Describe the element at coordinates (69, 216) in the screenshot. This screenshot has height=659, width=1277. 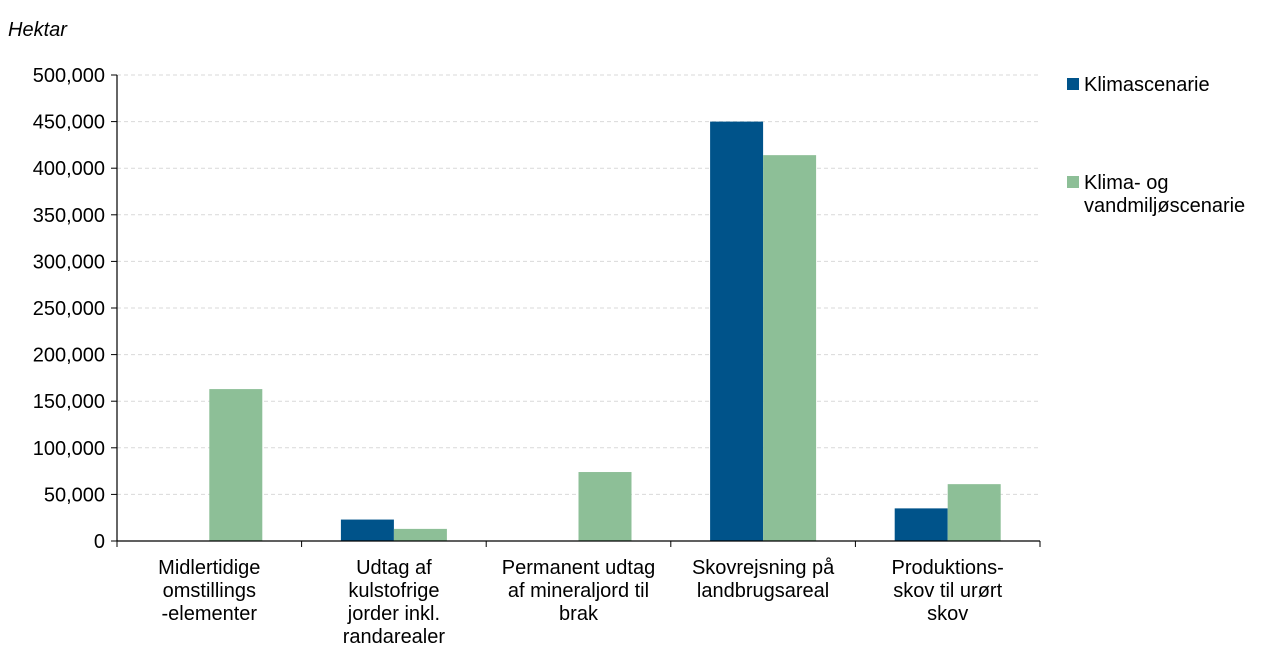
I see `y-tick-label: 350,000` at that location.